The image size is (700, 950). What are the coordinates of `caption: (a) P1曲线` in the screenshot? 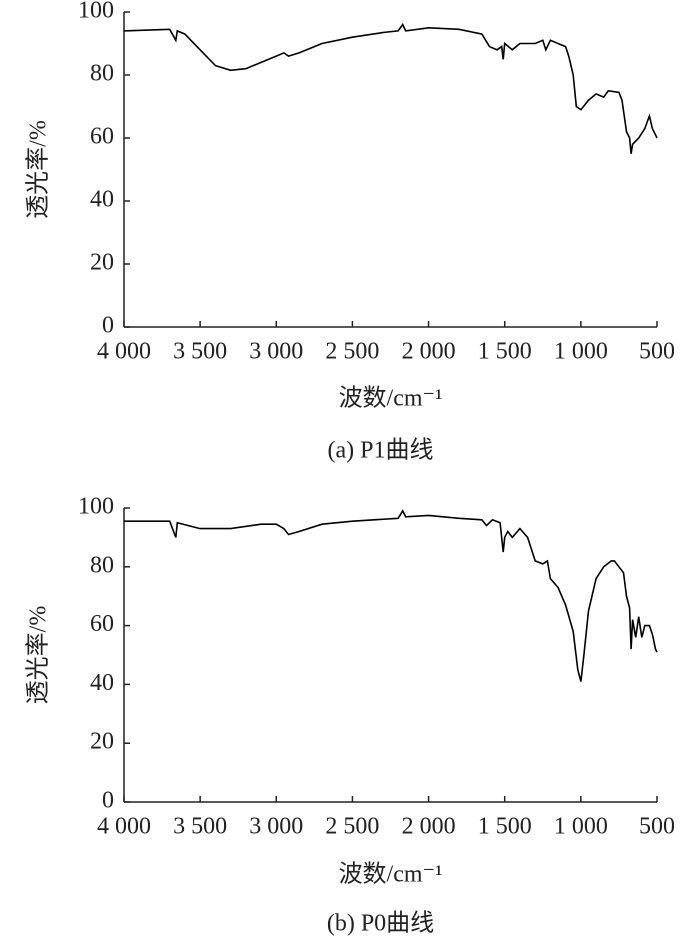 It's located at (381, 450).